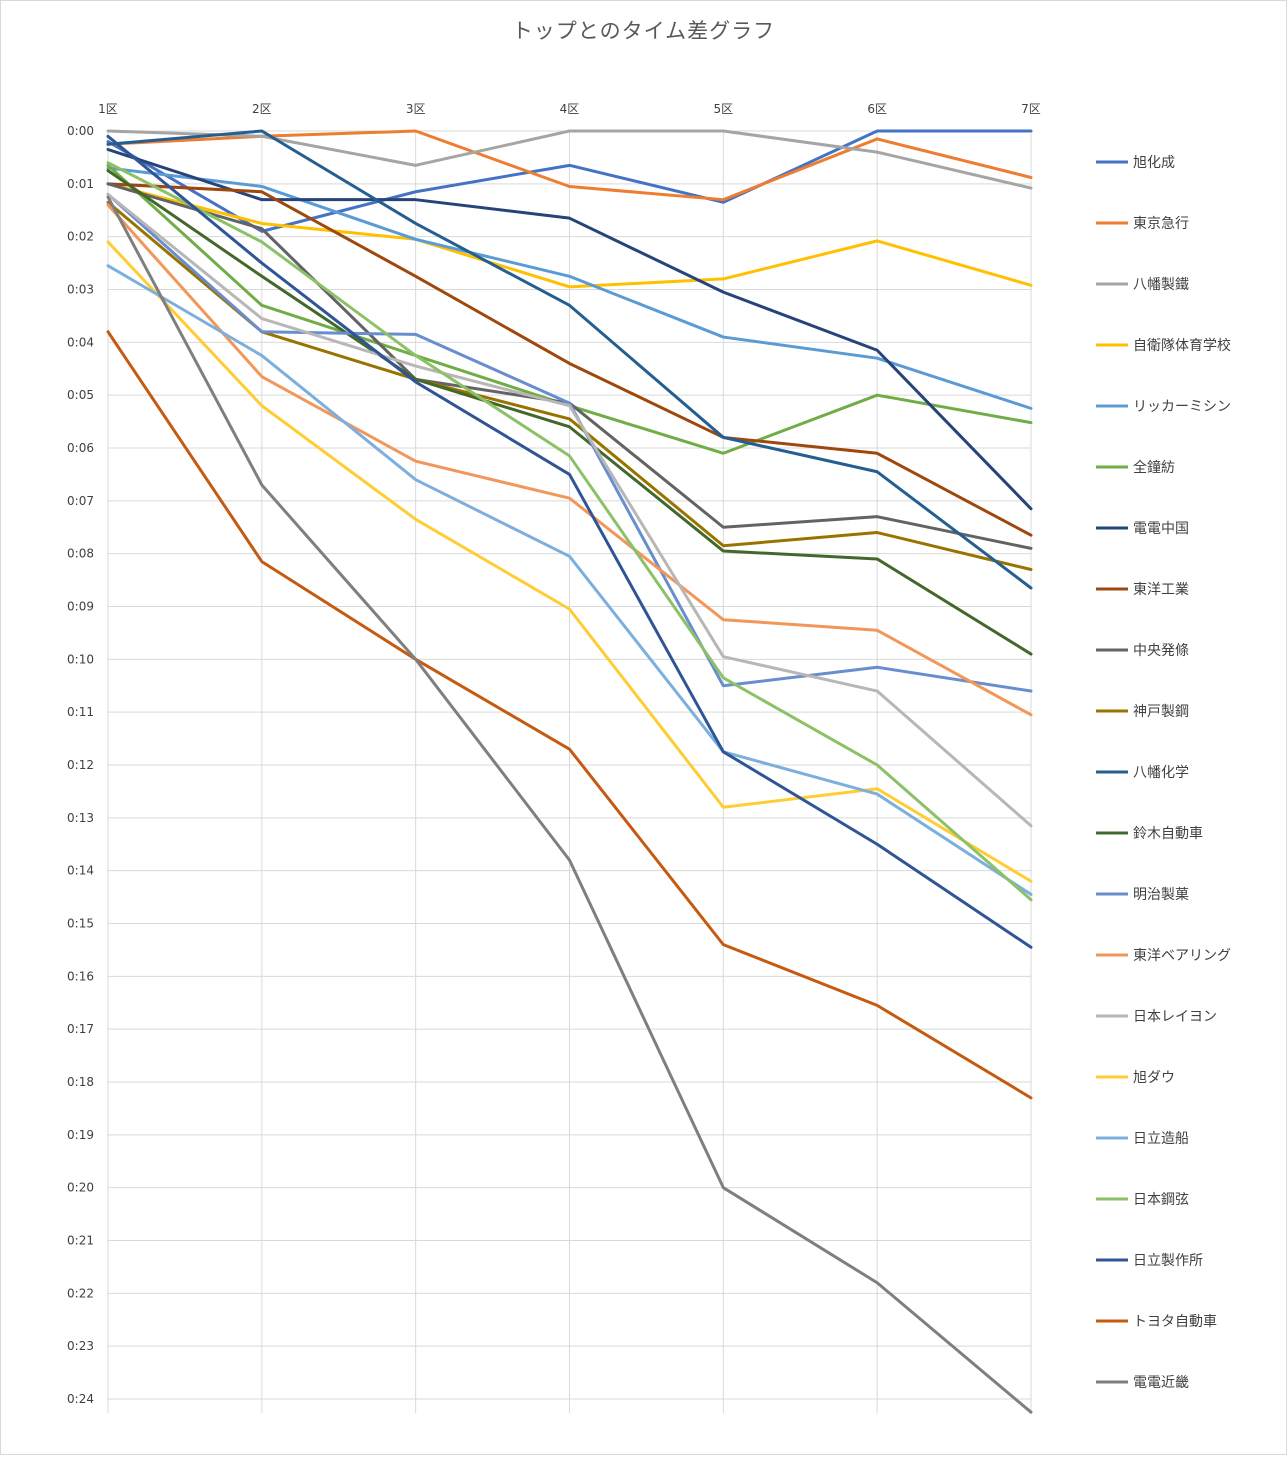 The width and height of the screenshot is (1287, 1458). Describe the element at coordinates (1154, 467) in the screenshot. I see `legend-label: 全鐘紡` at that location.